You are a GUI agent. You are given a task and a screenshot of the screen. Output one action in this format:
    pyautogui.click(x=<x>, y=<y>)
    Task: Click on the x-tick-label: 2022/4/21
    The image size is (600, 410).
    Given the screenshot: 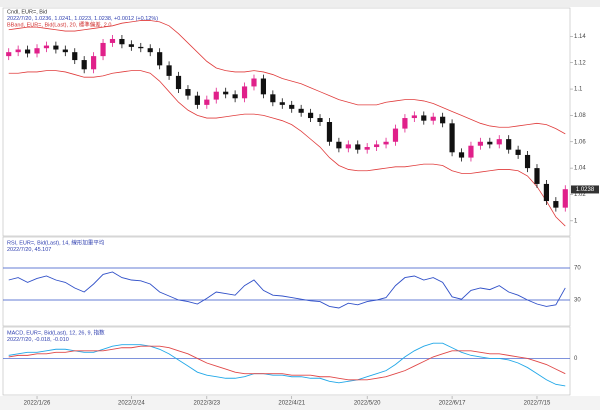 What is the action you would take?
    pyautogui.click(x=291, y=404)
    